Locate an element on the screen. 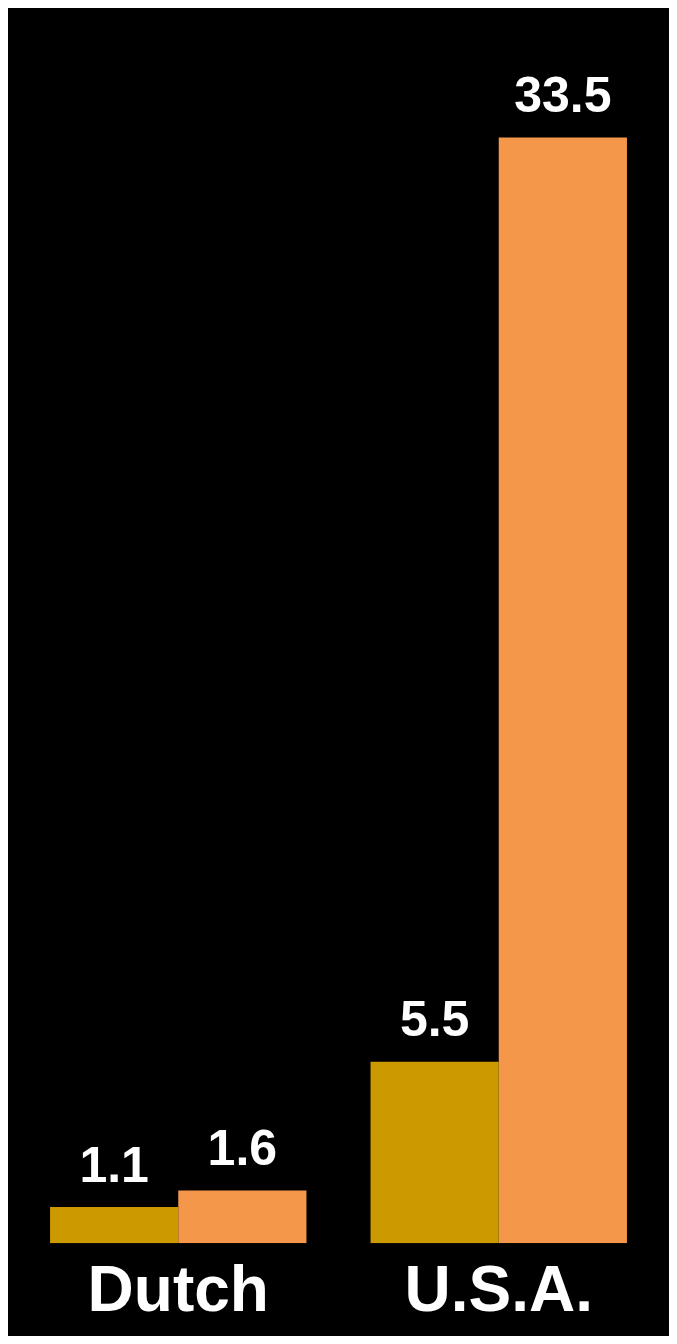 The image size is (677, 1344). x-tick-label: U.S.A. is located at coordinates (498, 1289).